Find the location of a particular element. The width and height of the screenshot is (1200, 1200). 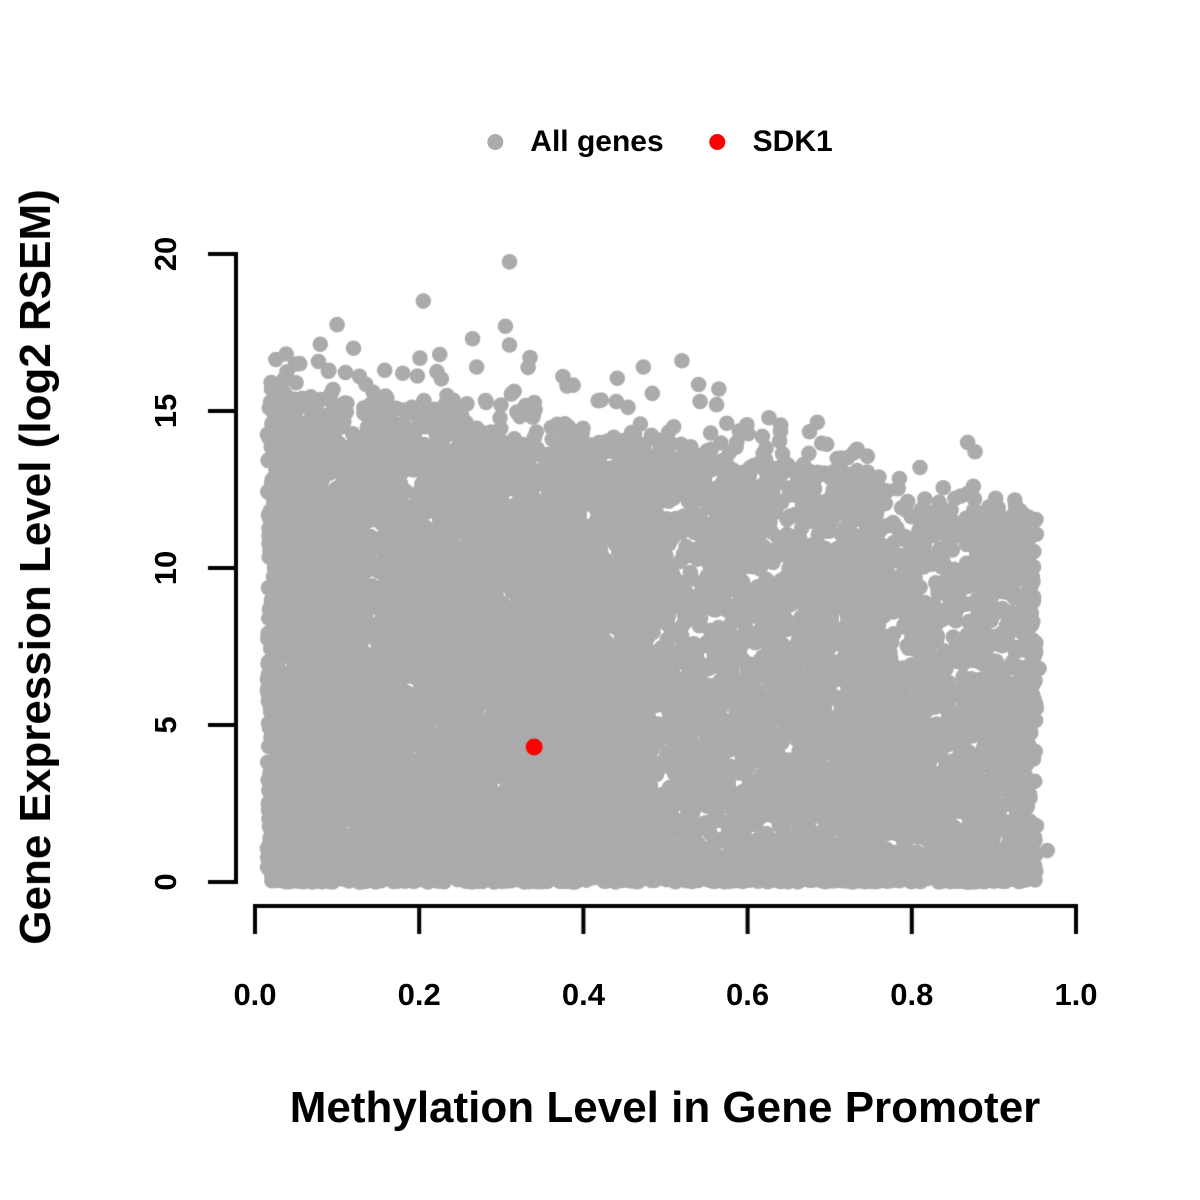

y-tick-label-0: 0 is located at coordinates (165, 882).